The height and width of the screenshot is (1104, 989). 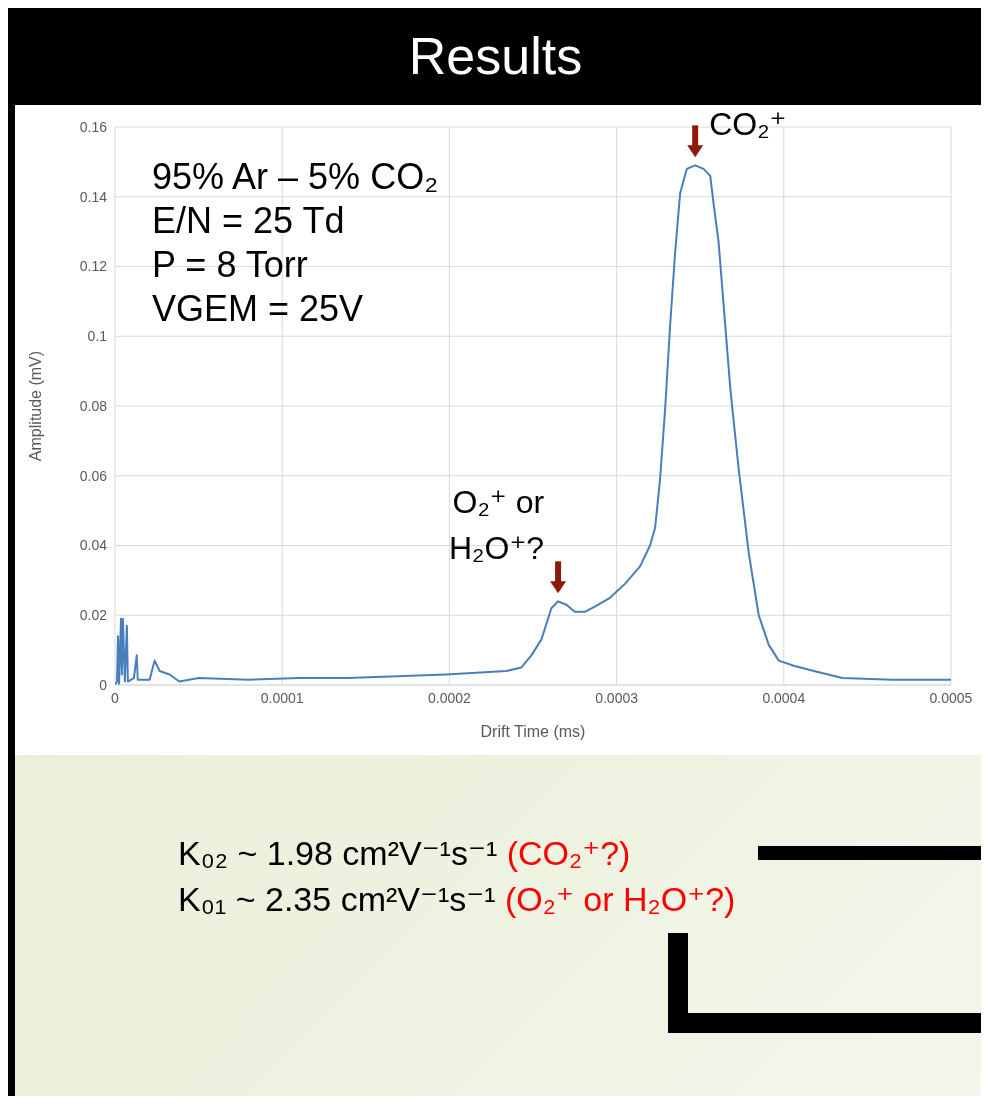 What do you see at coordinates (258, 309) in the screenshot?
I see `annotation: VGEM = 25V` at bounding box center [258, 309].